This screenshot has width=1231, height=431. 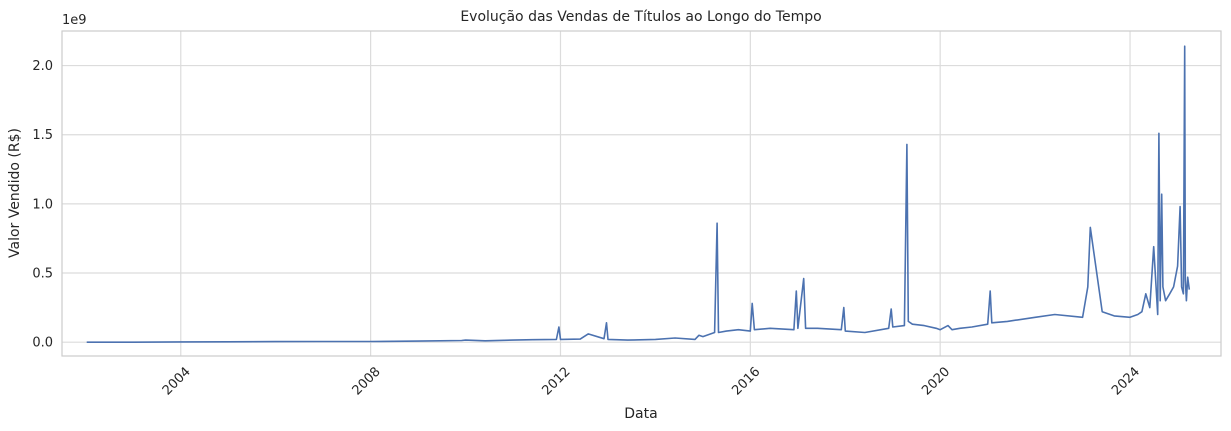 I want to click on x-tick-labels: 2004 2008 2012 2016 2020 2024, so click(x=651, y=381).